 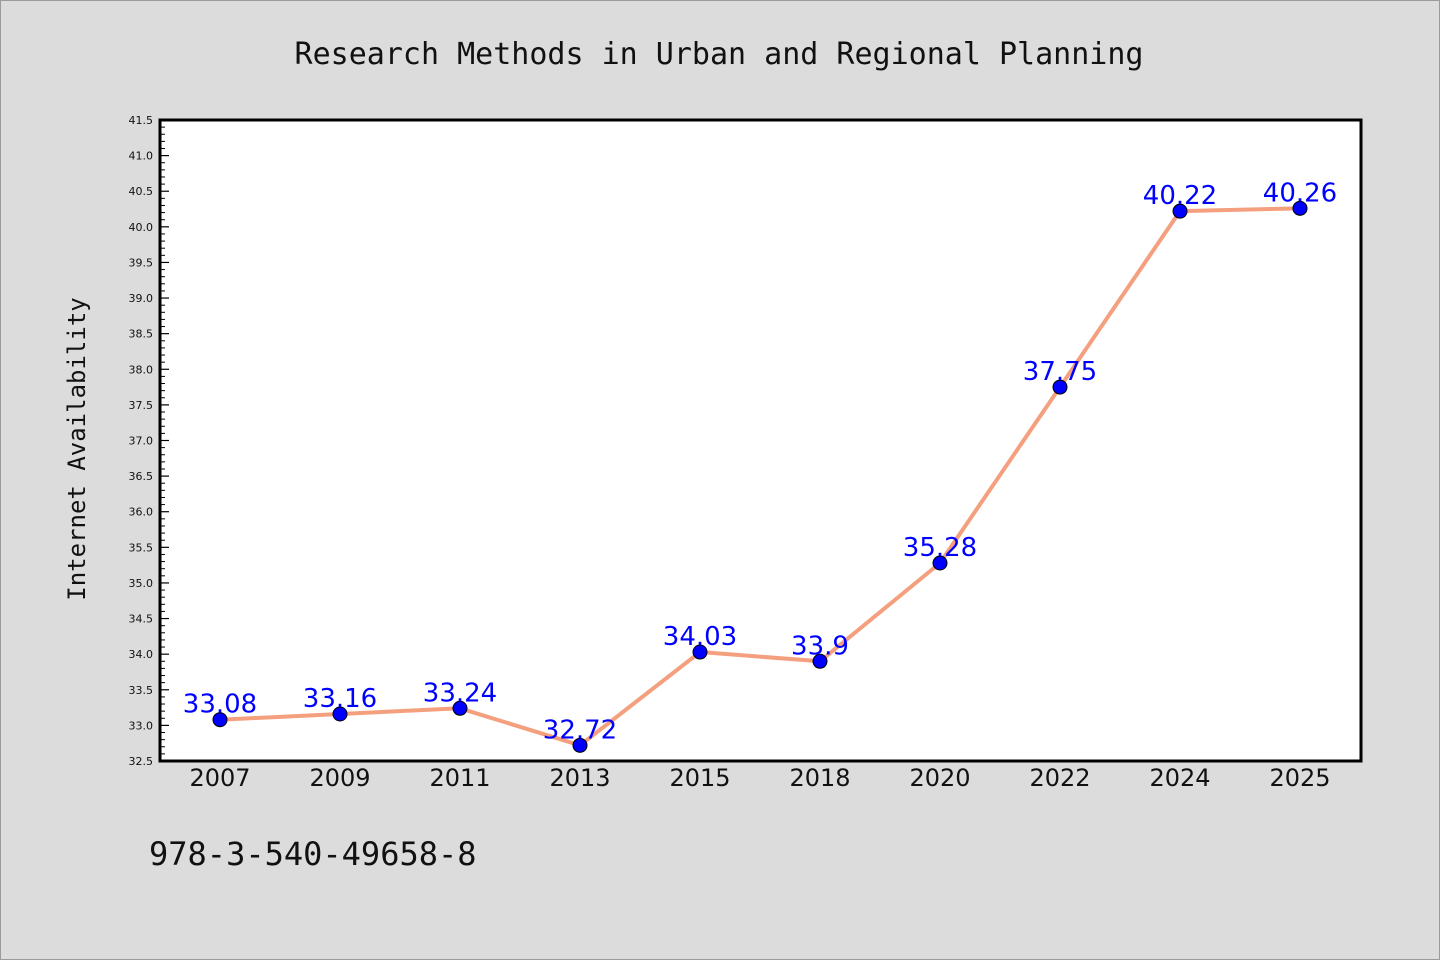 I want to click on data-label: 33.16, so click(x=340, y=699).